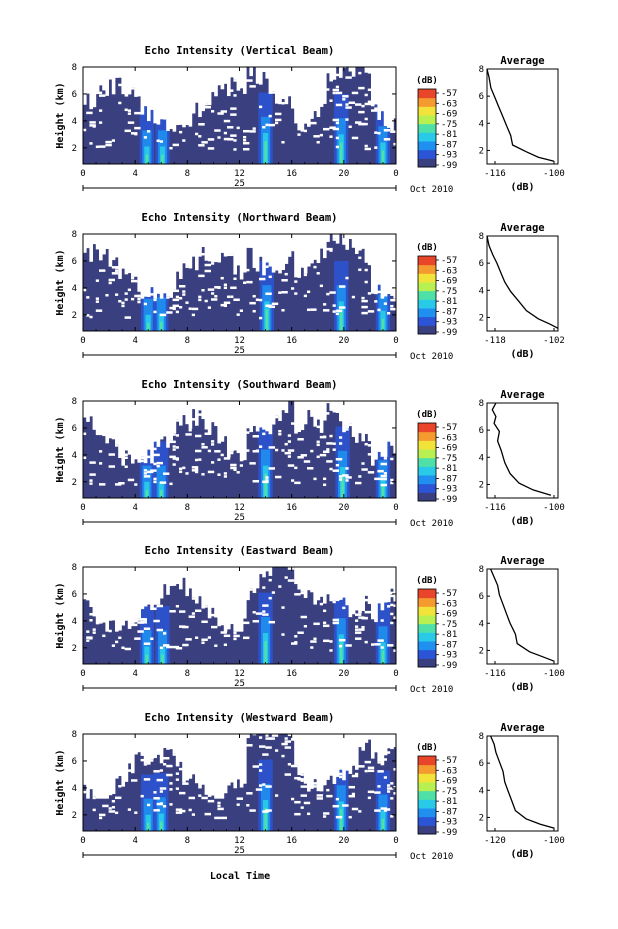 This screenshot has width=618, height=929. Describe the element at coordinates (60, 449) in the screenshot. I see `y-axis-label: Height (km)` at that location.